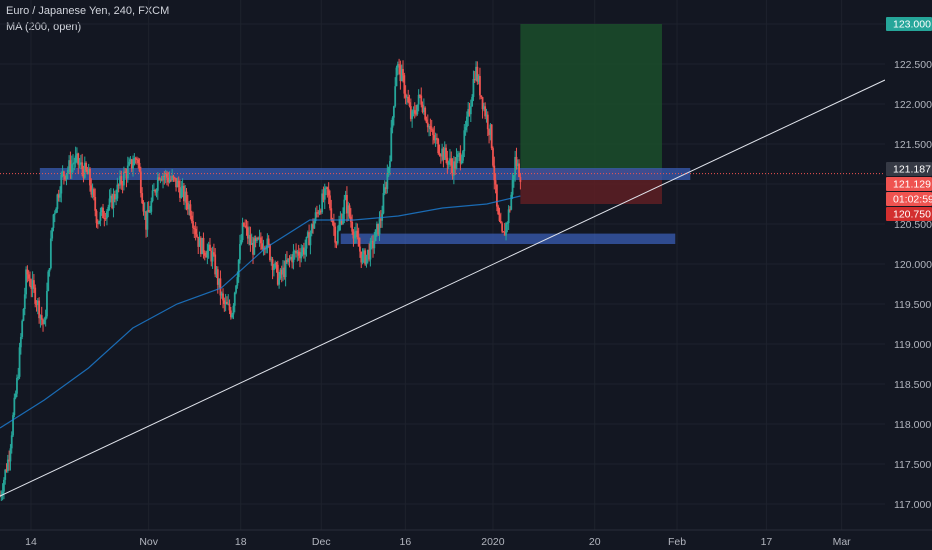  What do you see at coordinates (365, 206) in the screenshot?
I see `zone-rectangles` at bounding box center [365, 206].